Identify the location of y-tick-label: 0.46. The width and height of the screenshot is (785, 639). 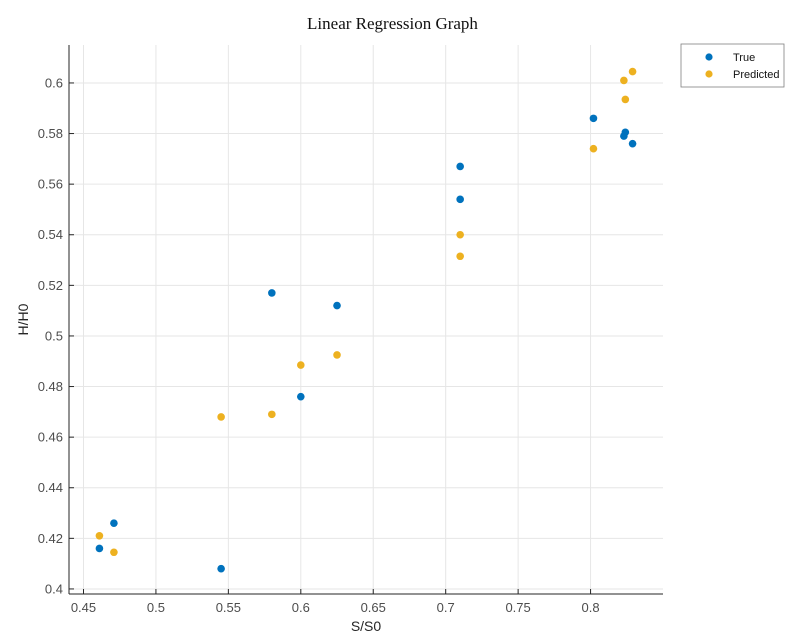
(50, 437).